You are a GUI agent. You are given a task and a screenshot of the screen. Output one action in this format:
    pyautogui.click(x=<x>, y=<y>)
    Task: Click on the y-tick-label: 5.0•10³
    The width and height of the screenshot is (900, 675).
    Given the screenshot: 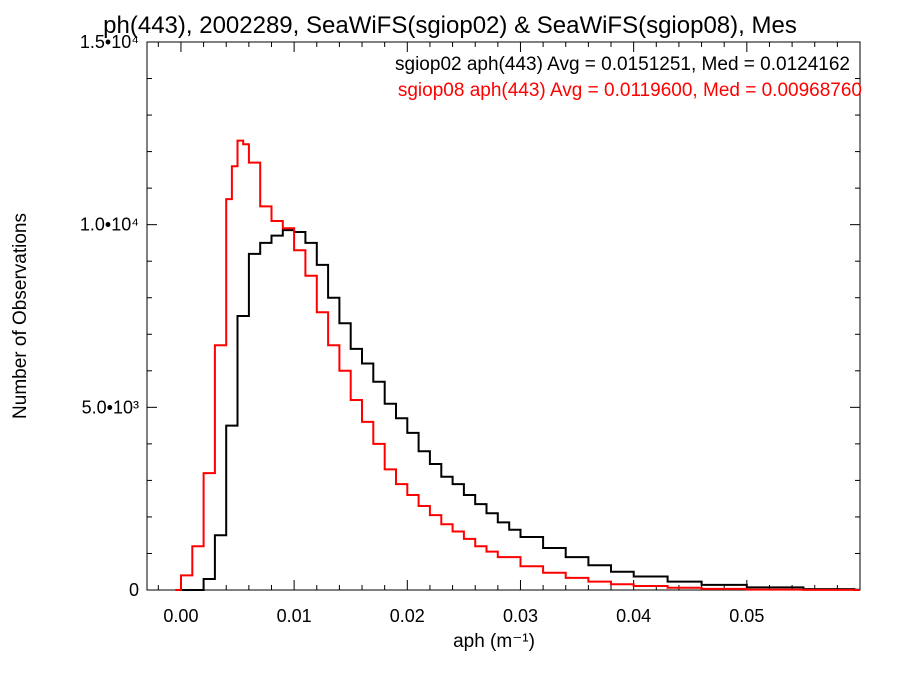 What is the action you would take?
    pyautogui.click(x=110, y=407)
    